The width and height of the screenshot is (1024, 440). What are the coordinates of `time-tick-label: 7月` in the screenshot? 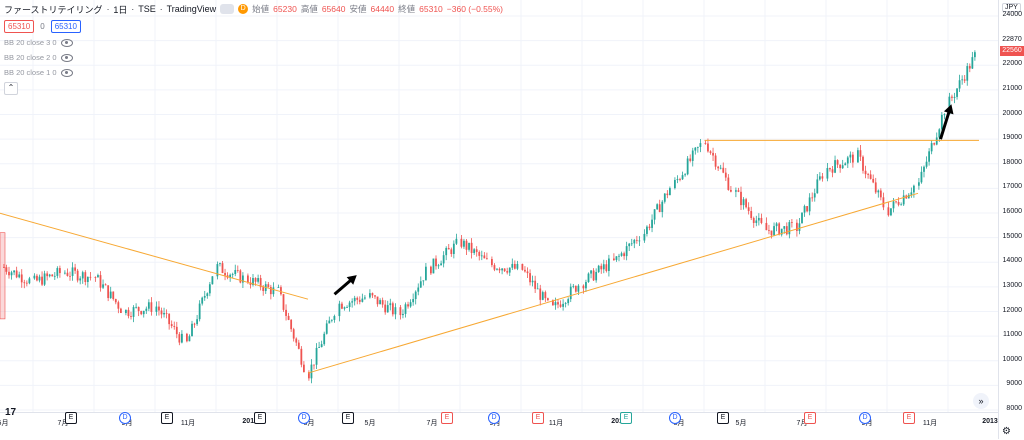 It's located at (63, 423).